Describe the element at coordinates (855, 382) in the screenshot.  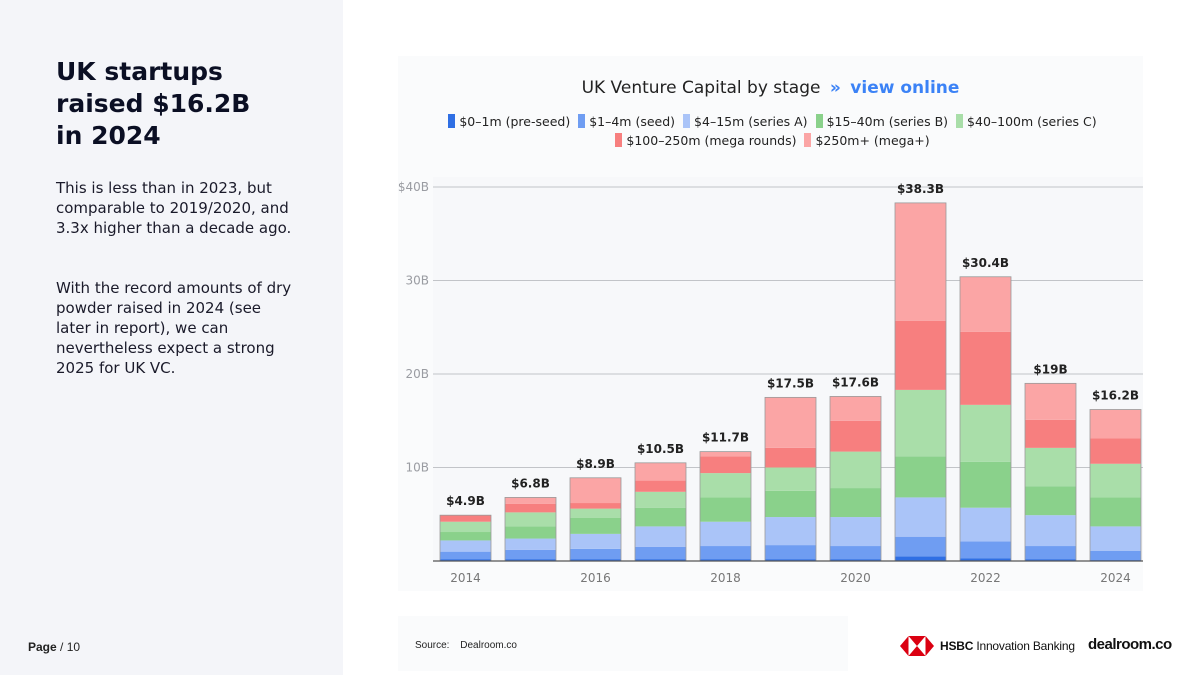
I see `bar-total-label: $17.6B` at that location.